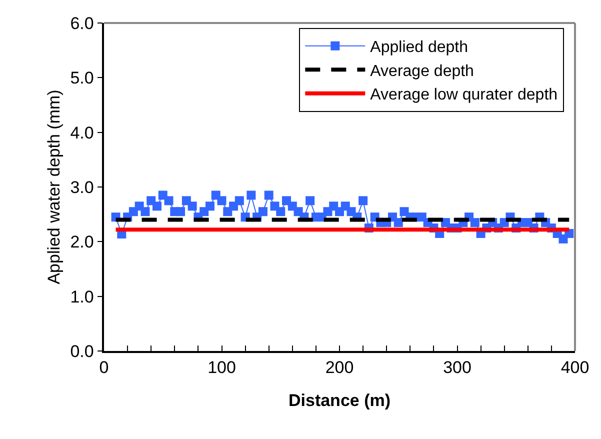  I want to click on y-tick-label: 5.0, so click(82, 78).